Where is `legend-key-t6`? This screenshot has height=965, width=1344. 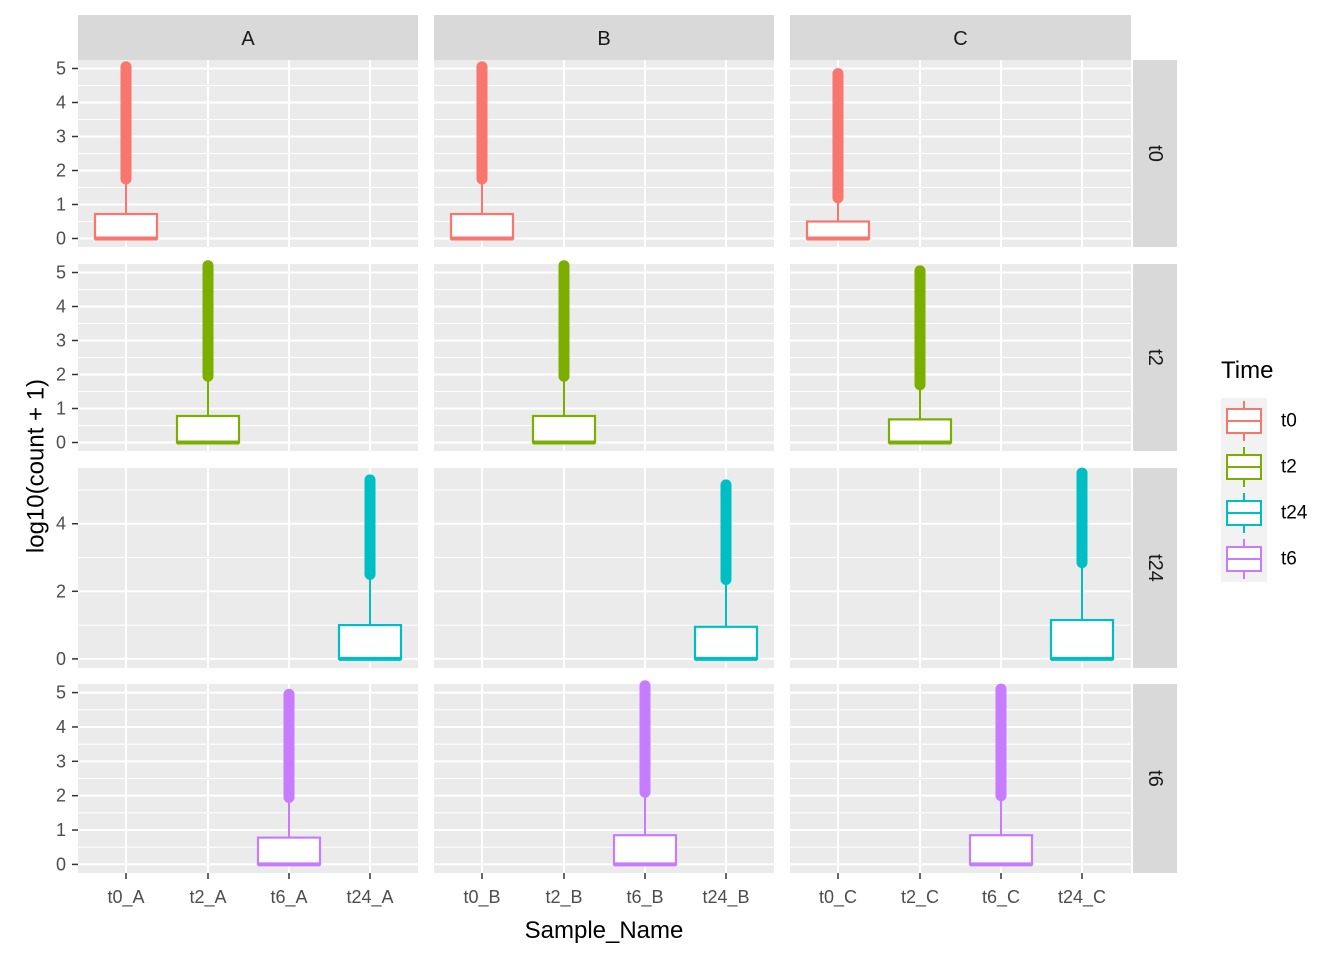 legend-key-t6 is located at coordinates (1244, 559).